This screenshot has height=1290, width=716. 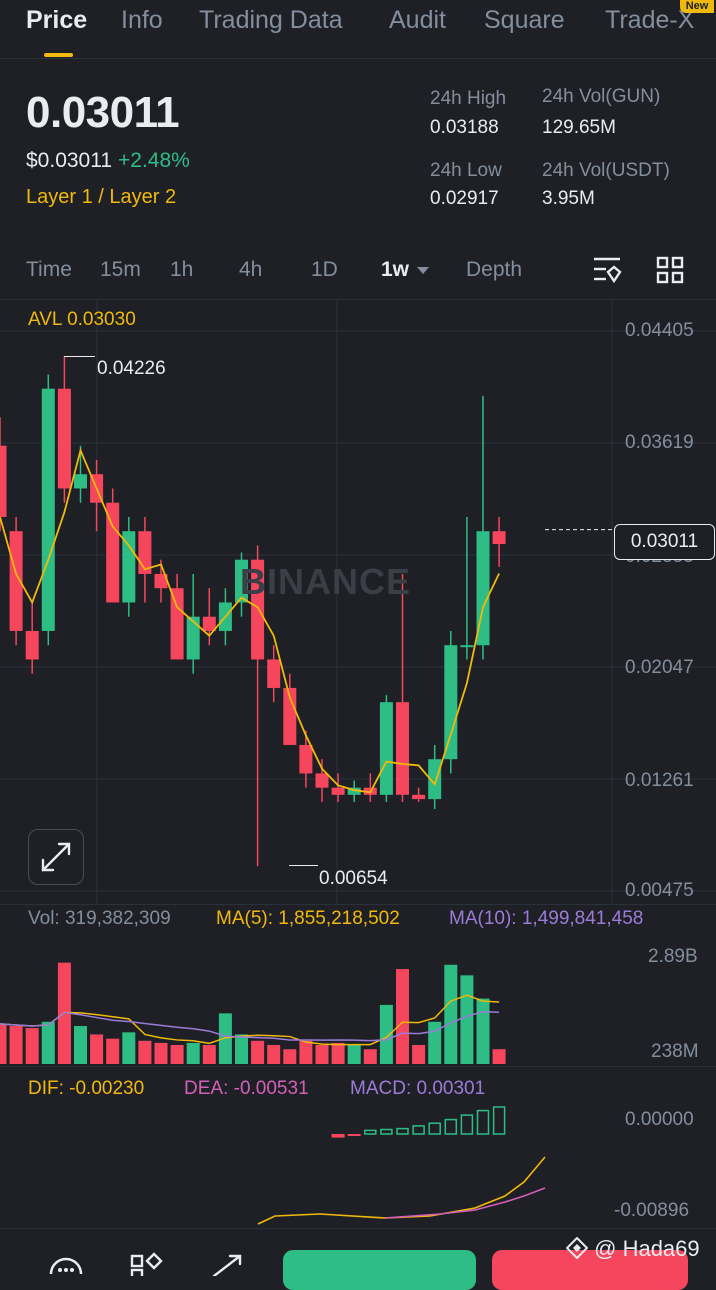 What do you see at coordinates (99, 918) in the screenshot?
I see `volume-label: Vol: 319,382,309` at bounding box center [99, 918].